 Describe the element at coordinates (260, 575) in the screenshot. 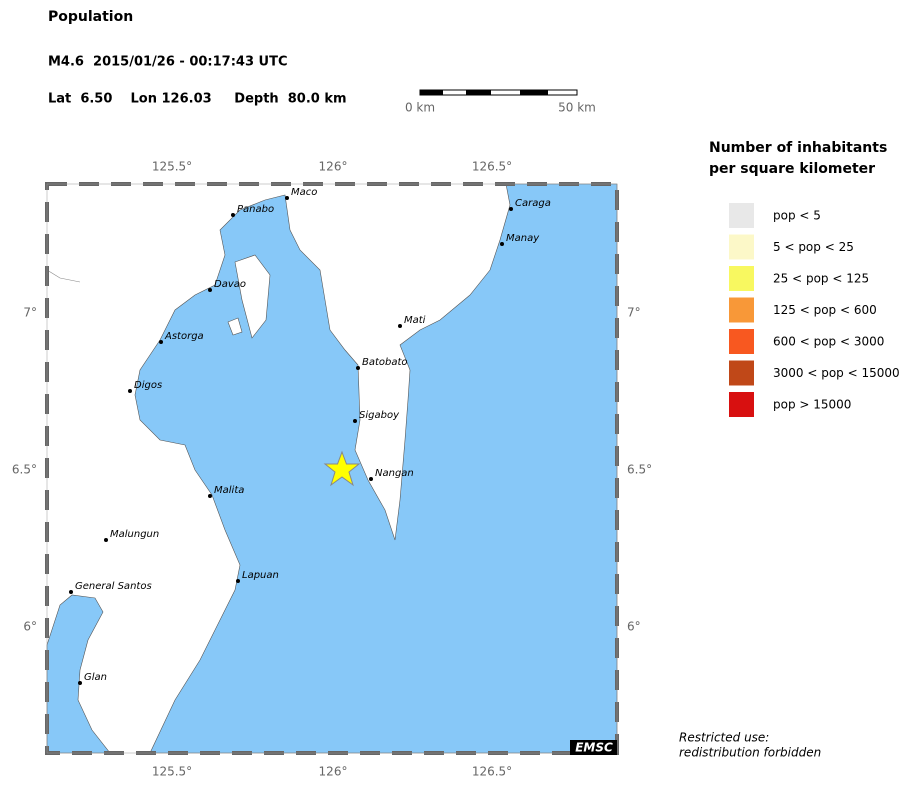

I see `city-label: Lapuan` at that location.